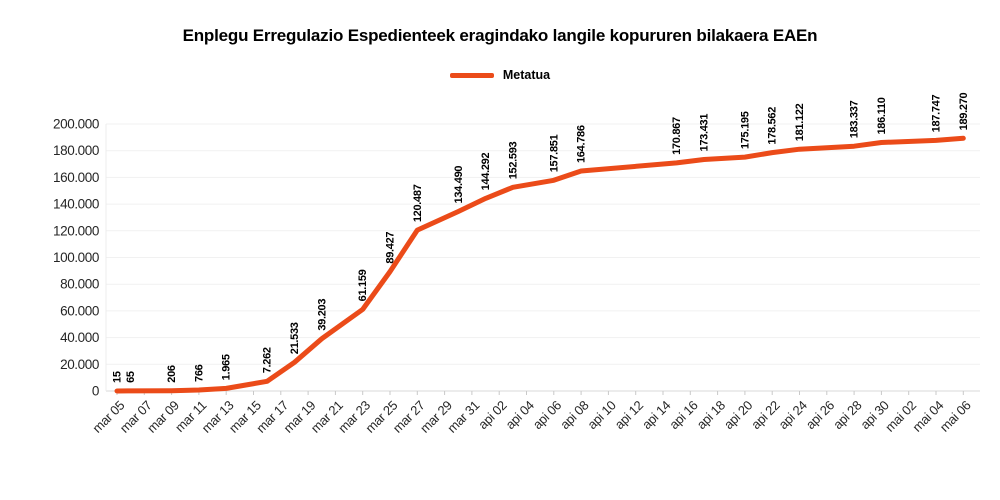 This screenshot has height=500, width=1000. I want to click on data-label: 766, so click(199, 373).